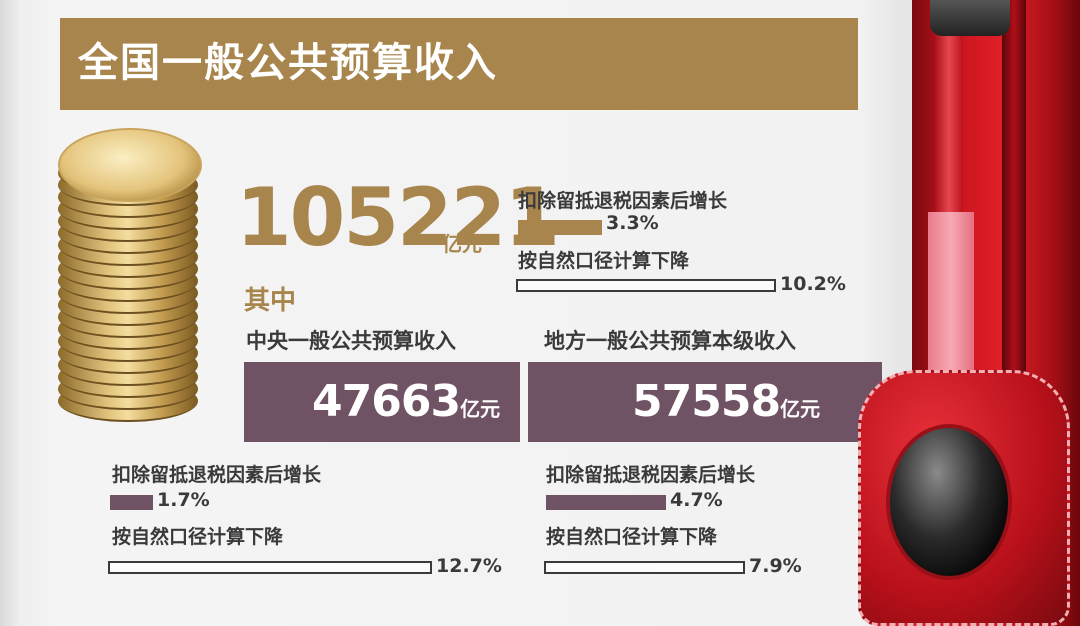  I want to click on central-decline-label: 按自然口径计算下降, so click(198, 537).